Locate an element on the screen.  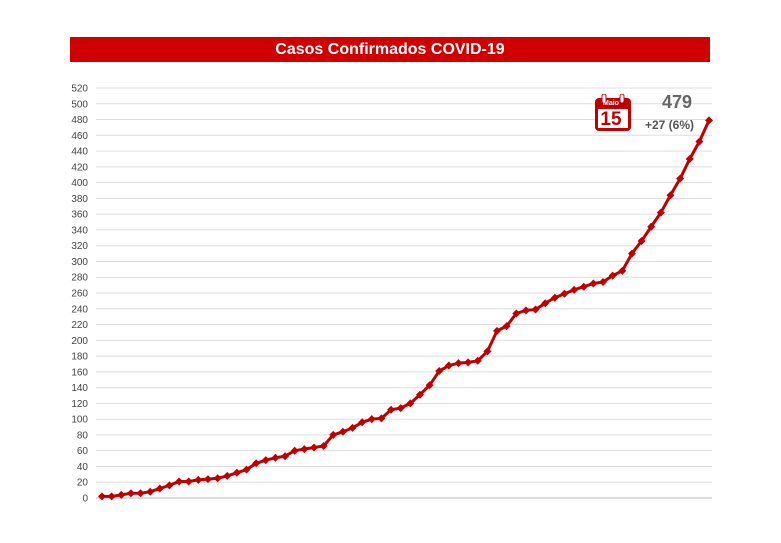
y-tick-label: 200 is located at coordinates (79, 341).